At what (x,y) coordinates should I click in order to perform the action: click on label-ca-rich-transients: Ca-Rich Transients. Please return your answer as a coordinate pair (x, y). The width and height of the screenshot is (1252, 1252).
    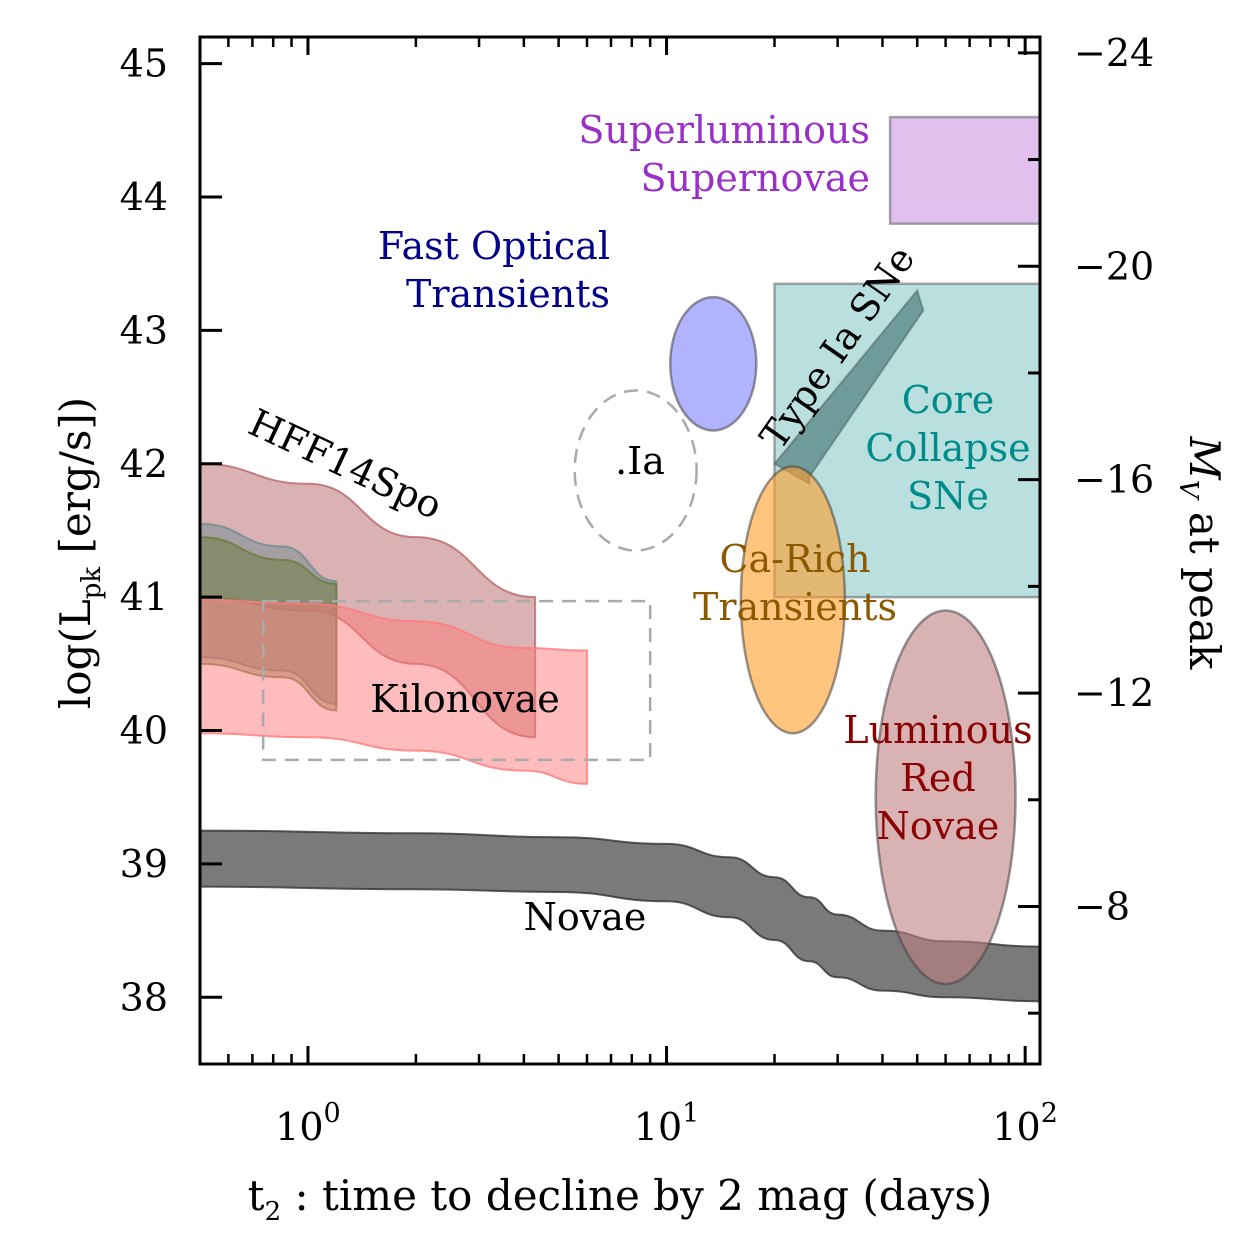
    Looking at the image, I should click on (795, 583).